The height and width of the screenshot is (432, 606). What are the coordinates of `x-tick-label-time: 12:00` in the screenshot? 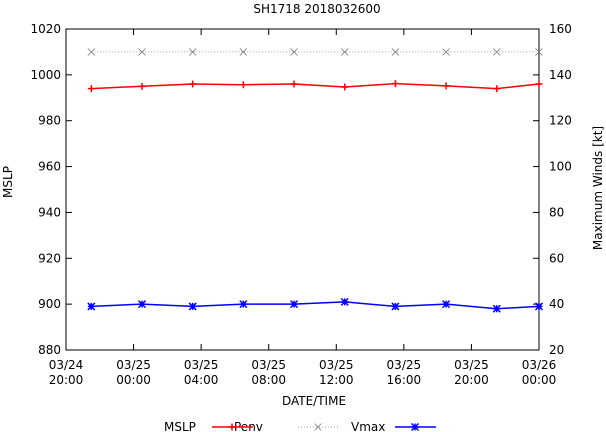 It's located at (336, 380).